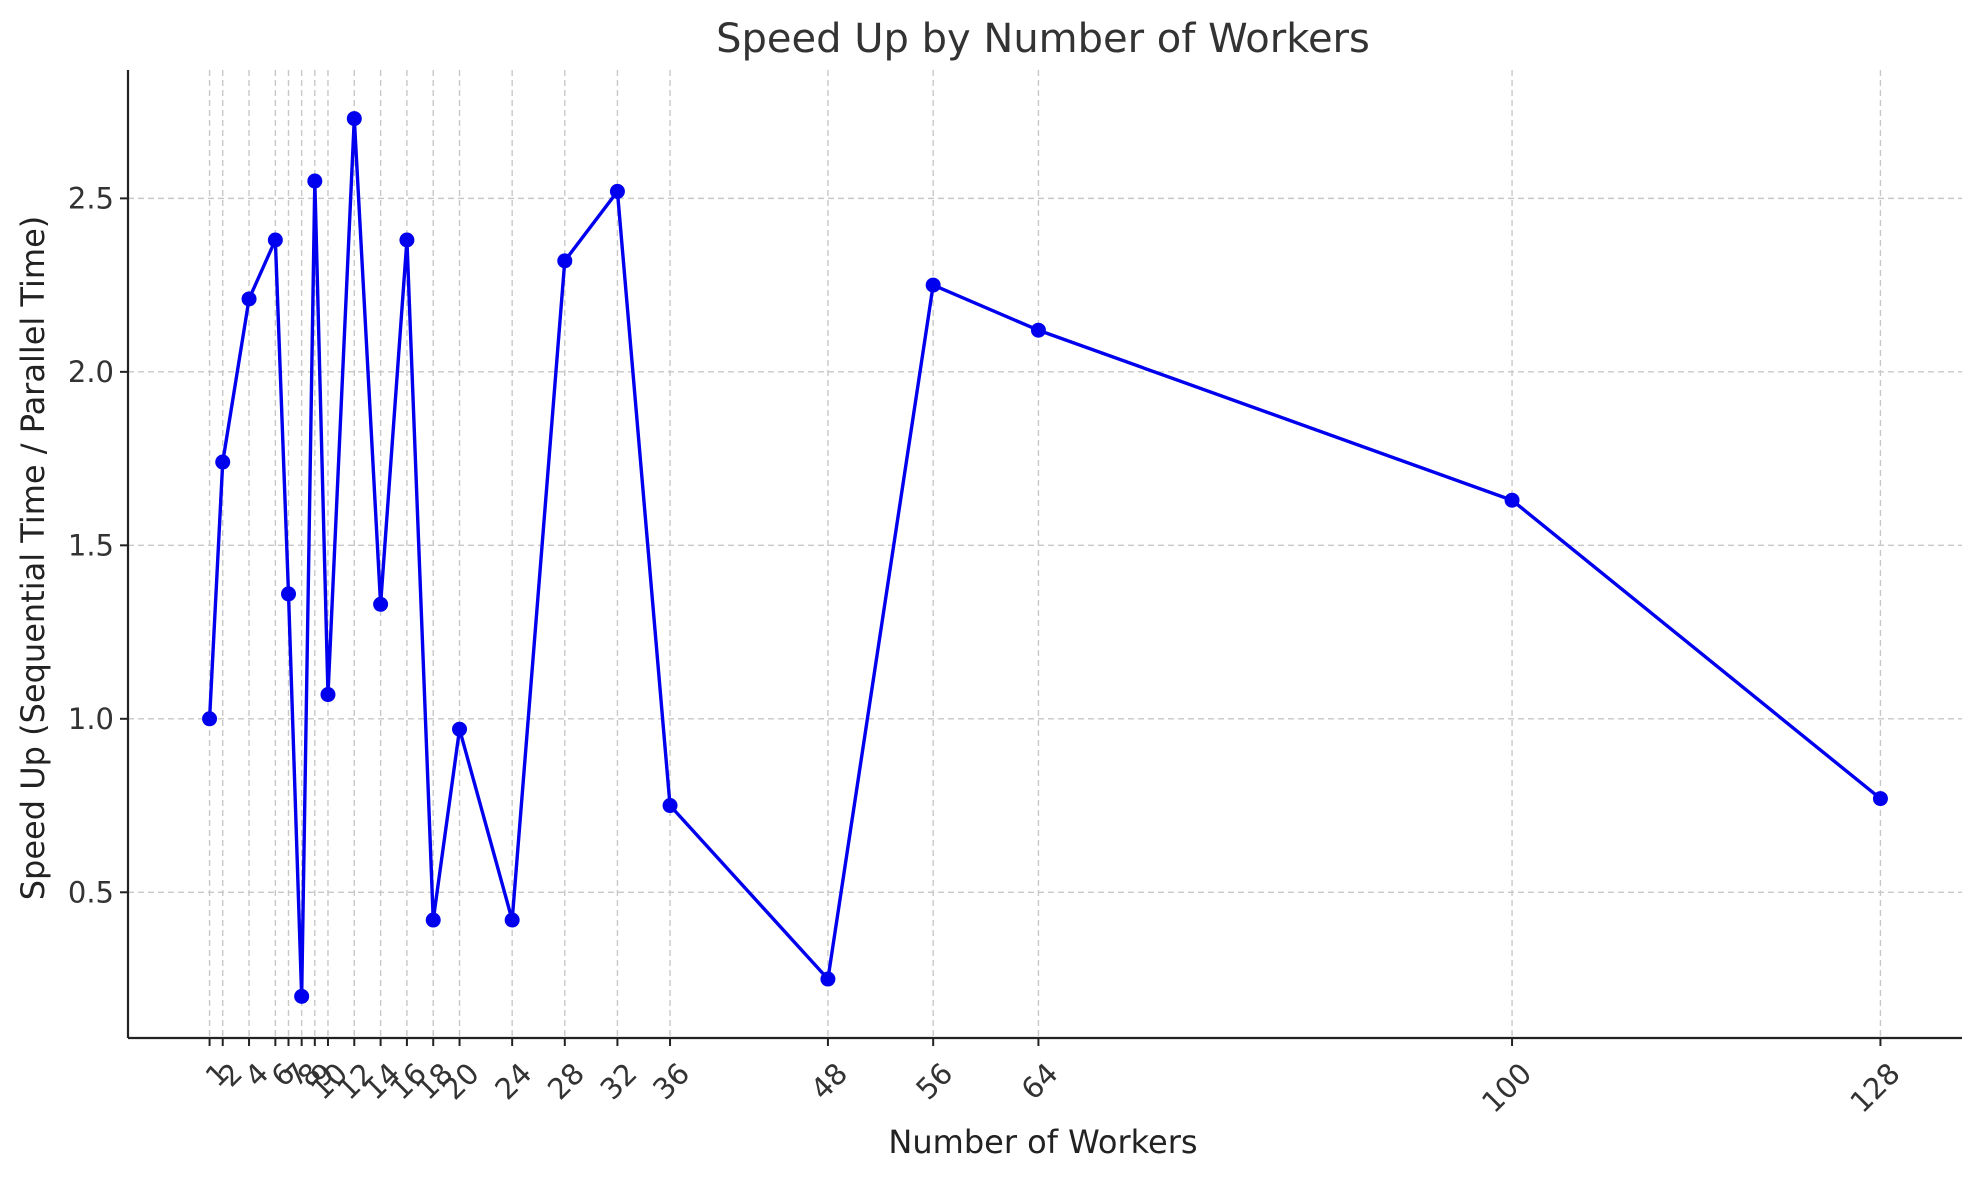  Describe the element at coordinates (1043, 39) in the screenshot. I see `chart-title: Speed Up by Number of Workers` at that location.